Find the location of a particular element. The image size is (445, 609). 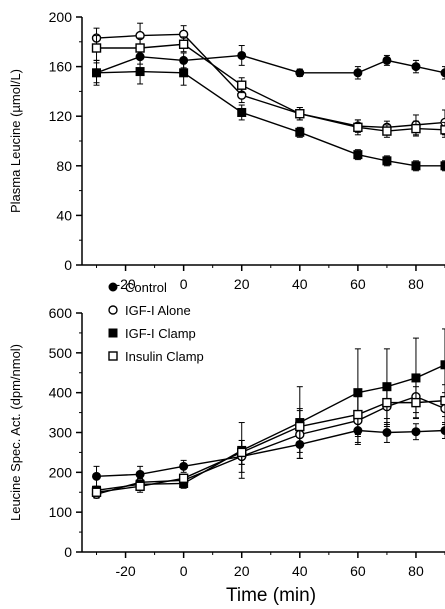

legend-marker-igf-i-alone is located at coordinates (113, 310).